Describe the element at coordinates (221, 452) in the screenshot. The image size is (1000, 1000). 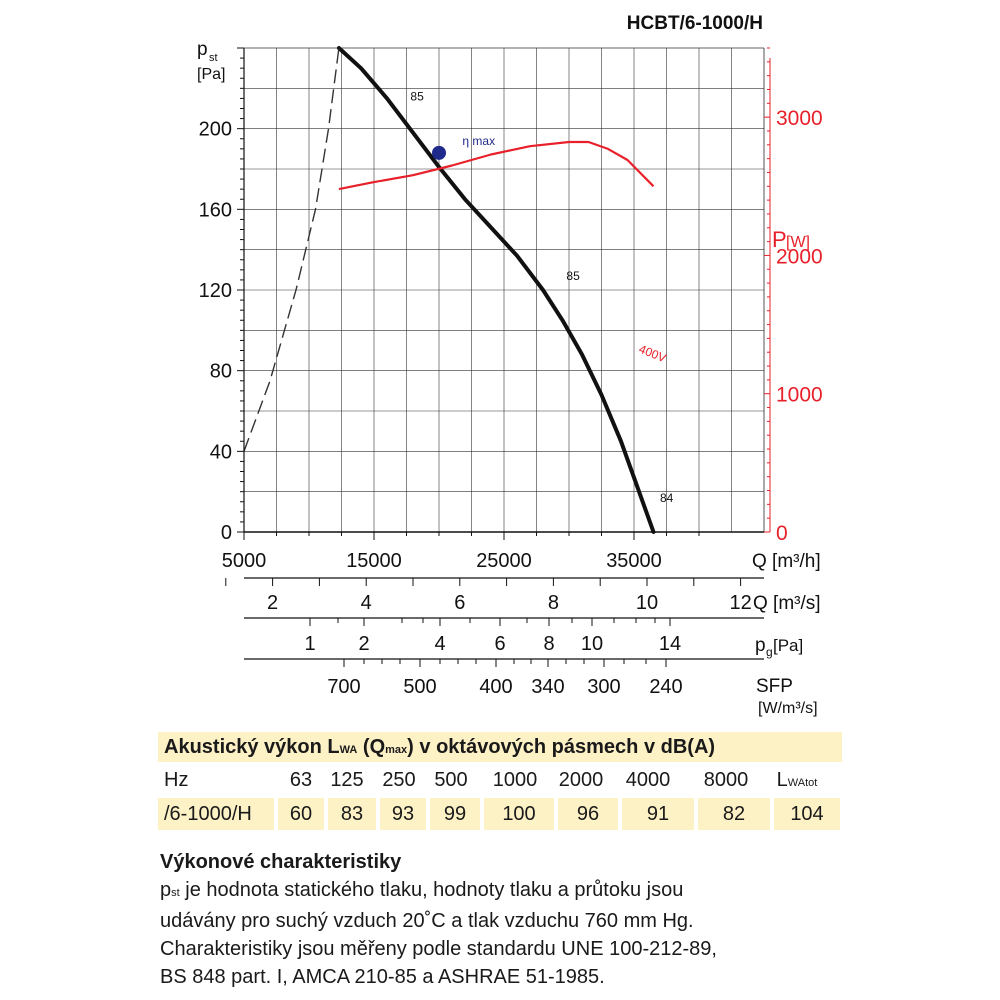
I see `y-tick-label: 40` at that location.